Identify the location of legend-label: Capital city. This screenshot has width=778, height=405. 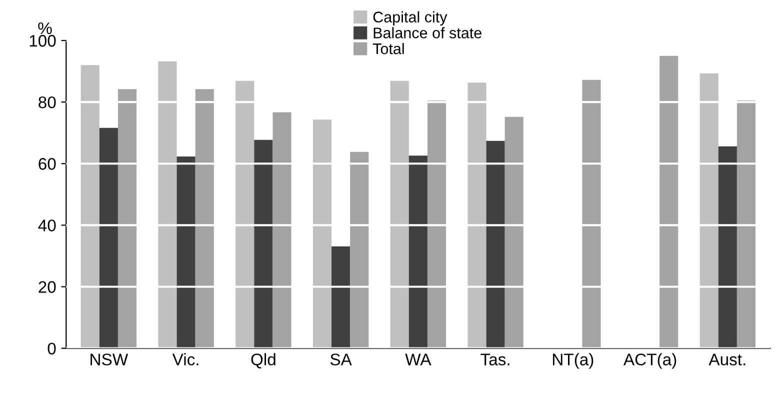
(410, 18).